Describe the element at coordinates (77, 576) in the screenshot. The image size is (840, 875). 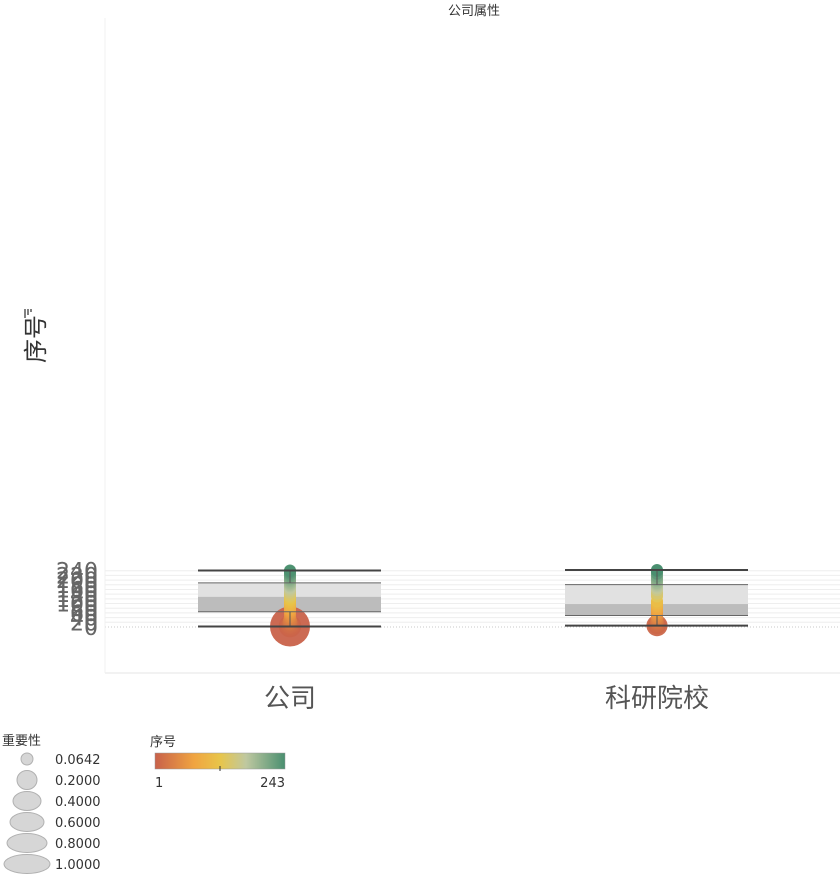
I see `y-tick-label: 220` at that location.